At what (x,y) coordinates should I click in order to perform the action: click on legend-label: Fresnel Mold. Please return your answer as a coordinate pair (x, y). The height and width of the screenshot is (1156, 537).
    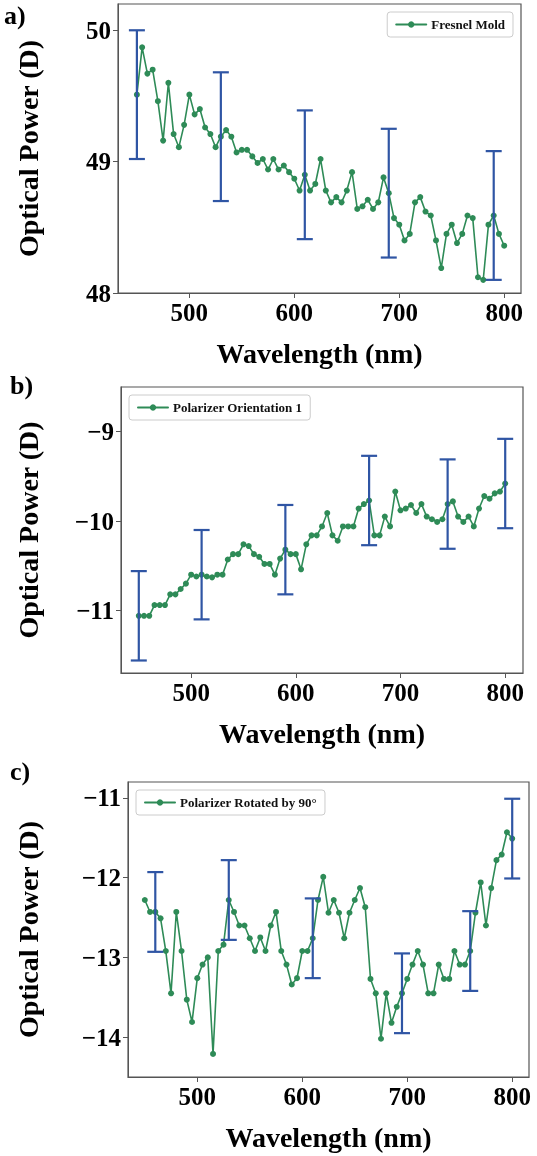
    Looking at the image, I should click on (468, 24).